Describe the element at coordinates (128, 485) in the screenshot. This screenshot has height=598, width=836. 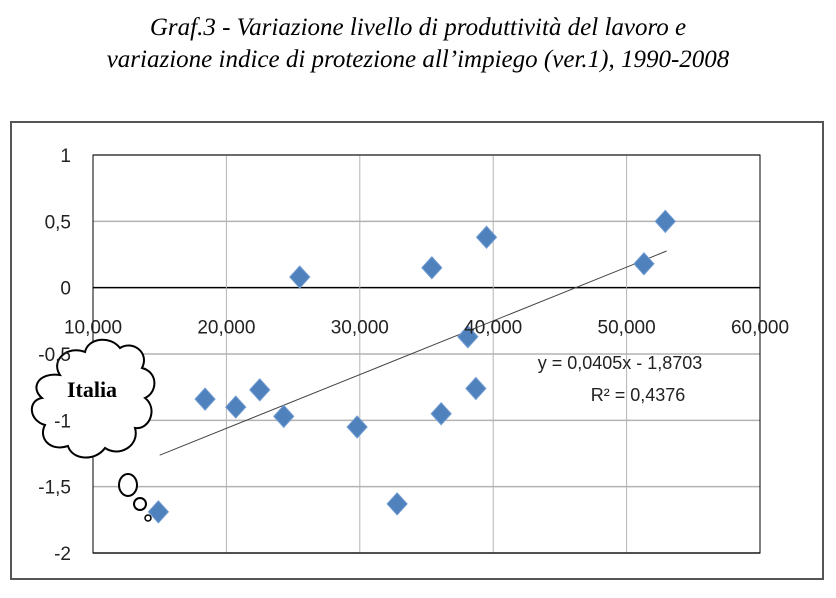
I see `bubble-large` at that location.